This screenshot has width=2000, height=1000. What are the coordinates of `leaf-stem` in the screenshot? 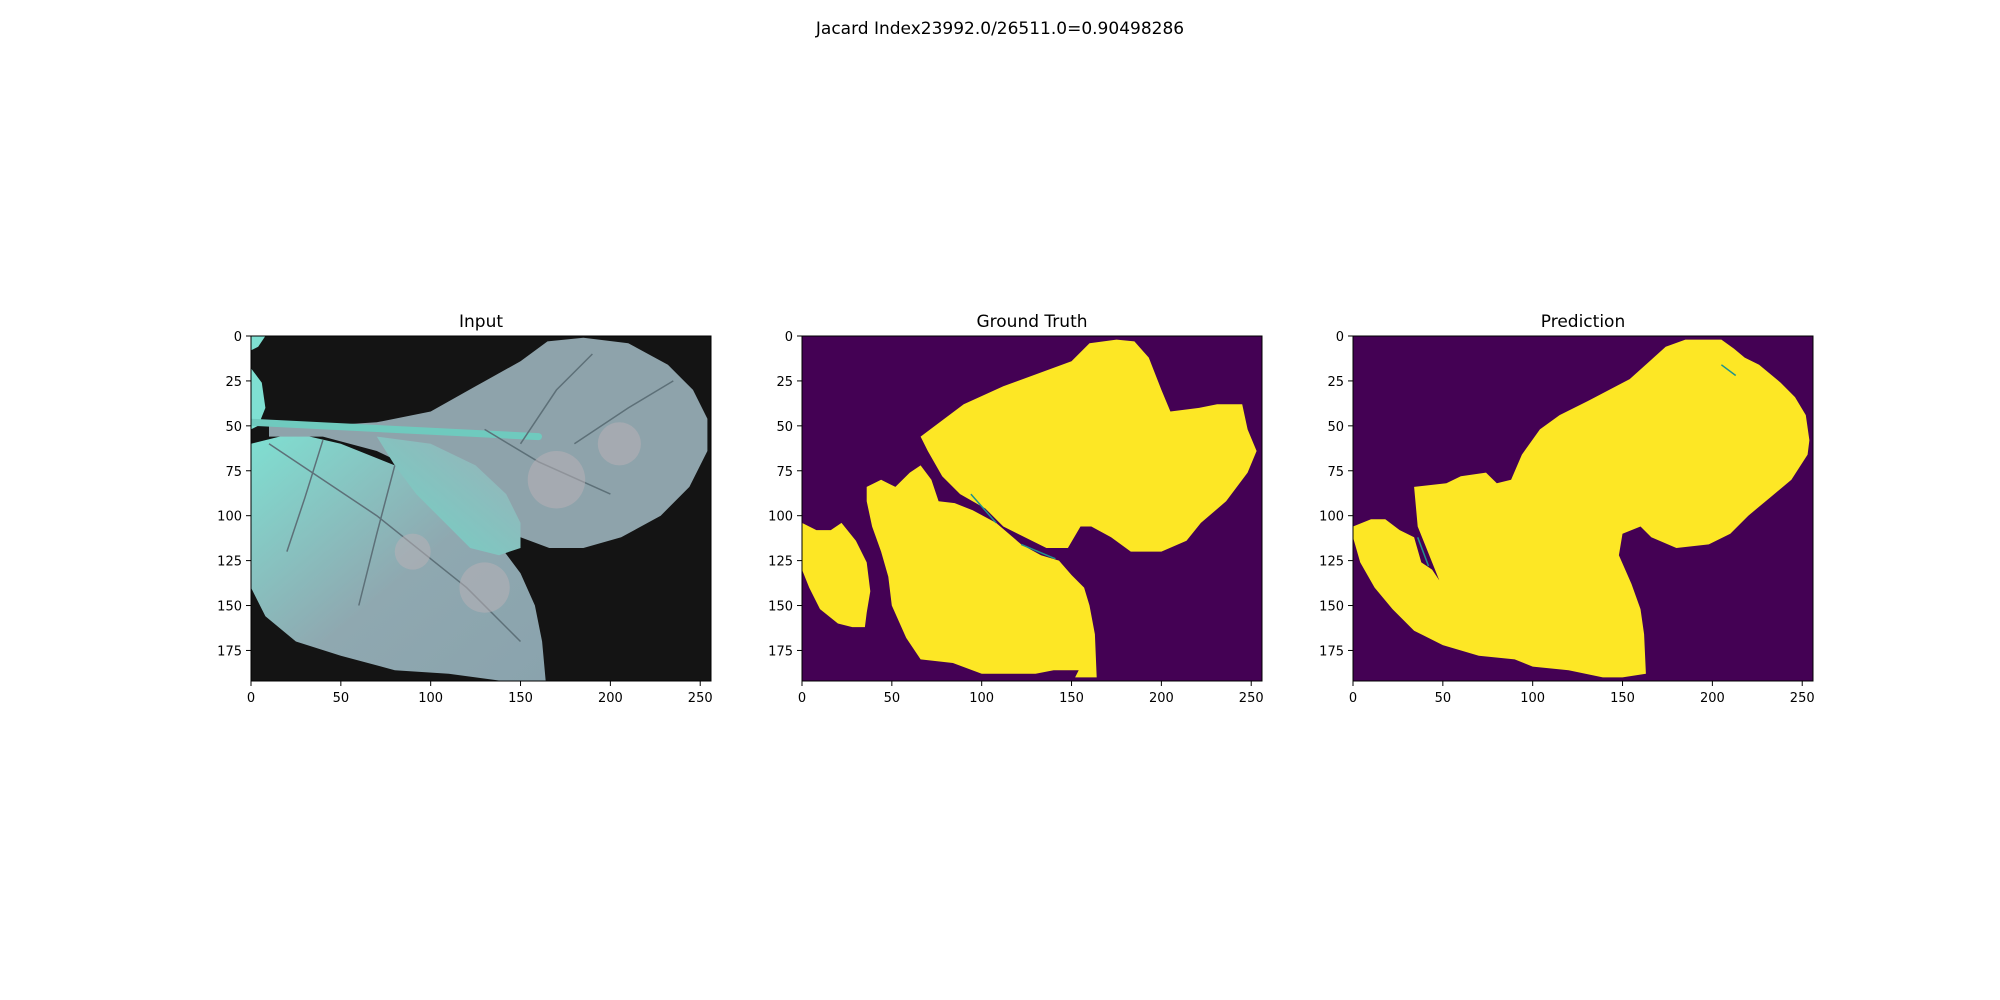 It's located at (396, 429).